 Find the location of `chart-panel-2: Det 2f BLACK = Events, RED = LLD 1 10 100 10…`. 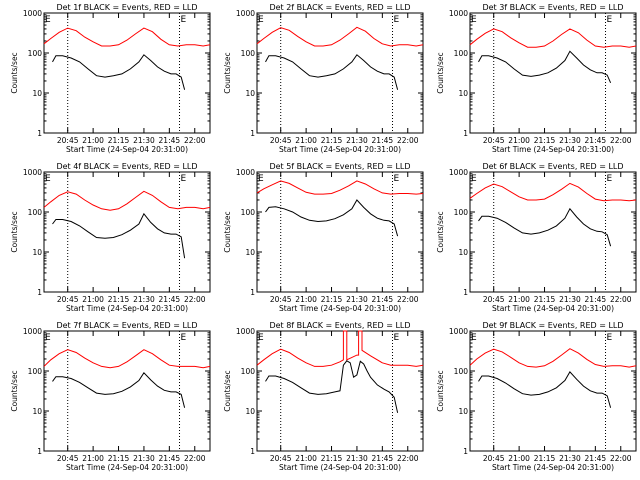

chart-panel-2: Det 2f BLACK = Events, RED = LLD 1 10 100 10… is located at coordinates (323, 78).